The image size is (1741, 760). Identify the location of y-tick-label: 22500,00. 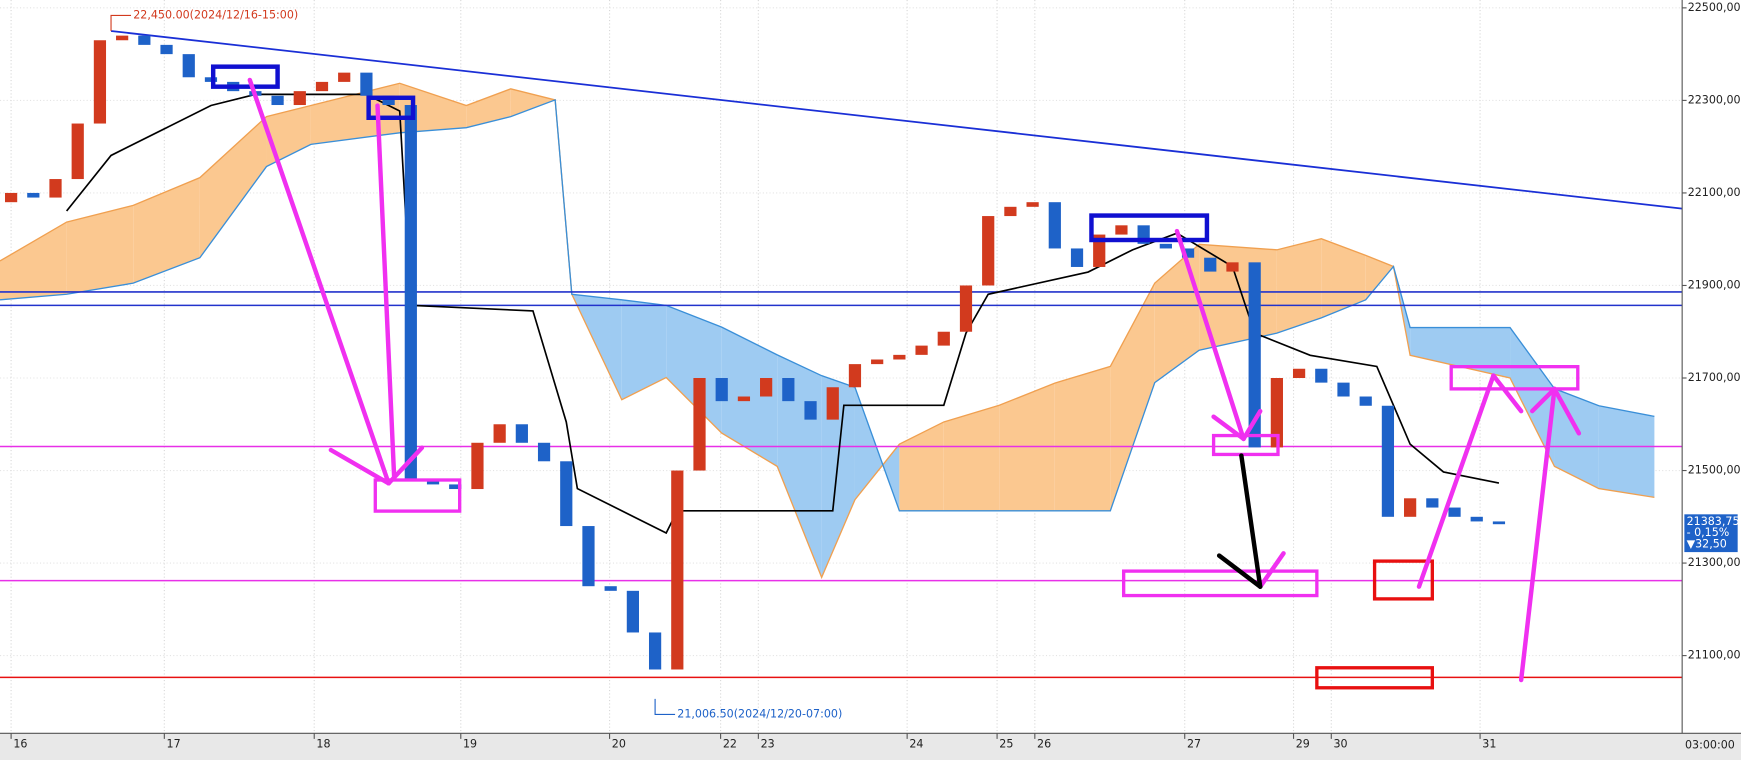
(1714, 7).